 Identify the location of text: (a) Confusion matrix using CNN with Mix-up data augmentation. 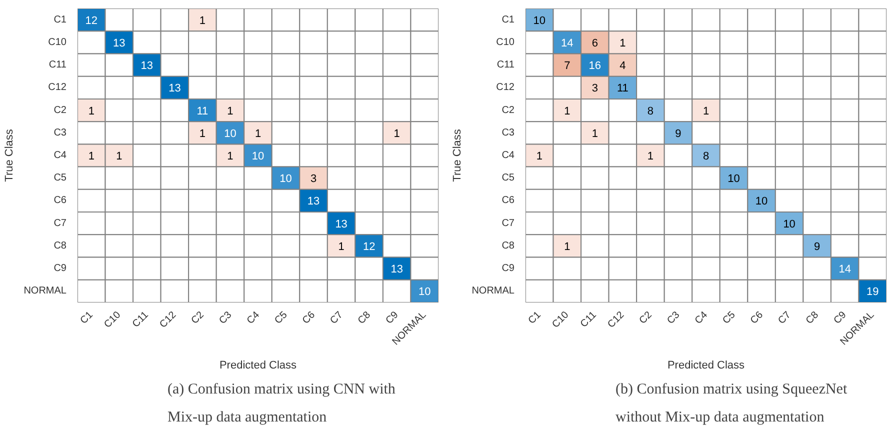
(282, 404).